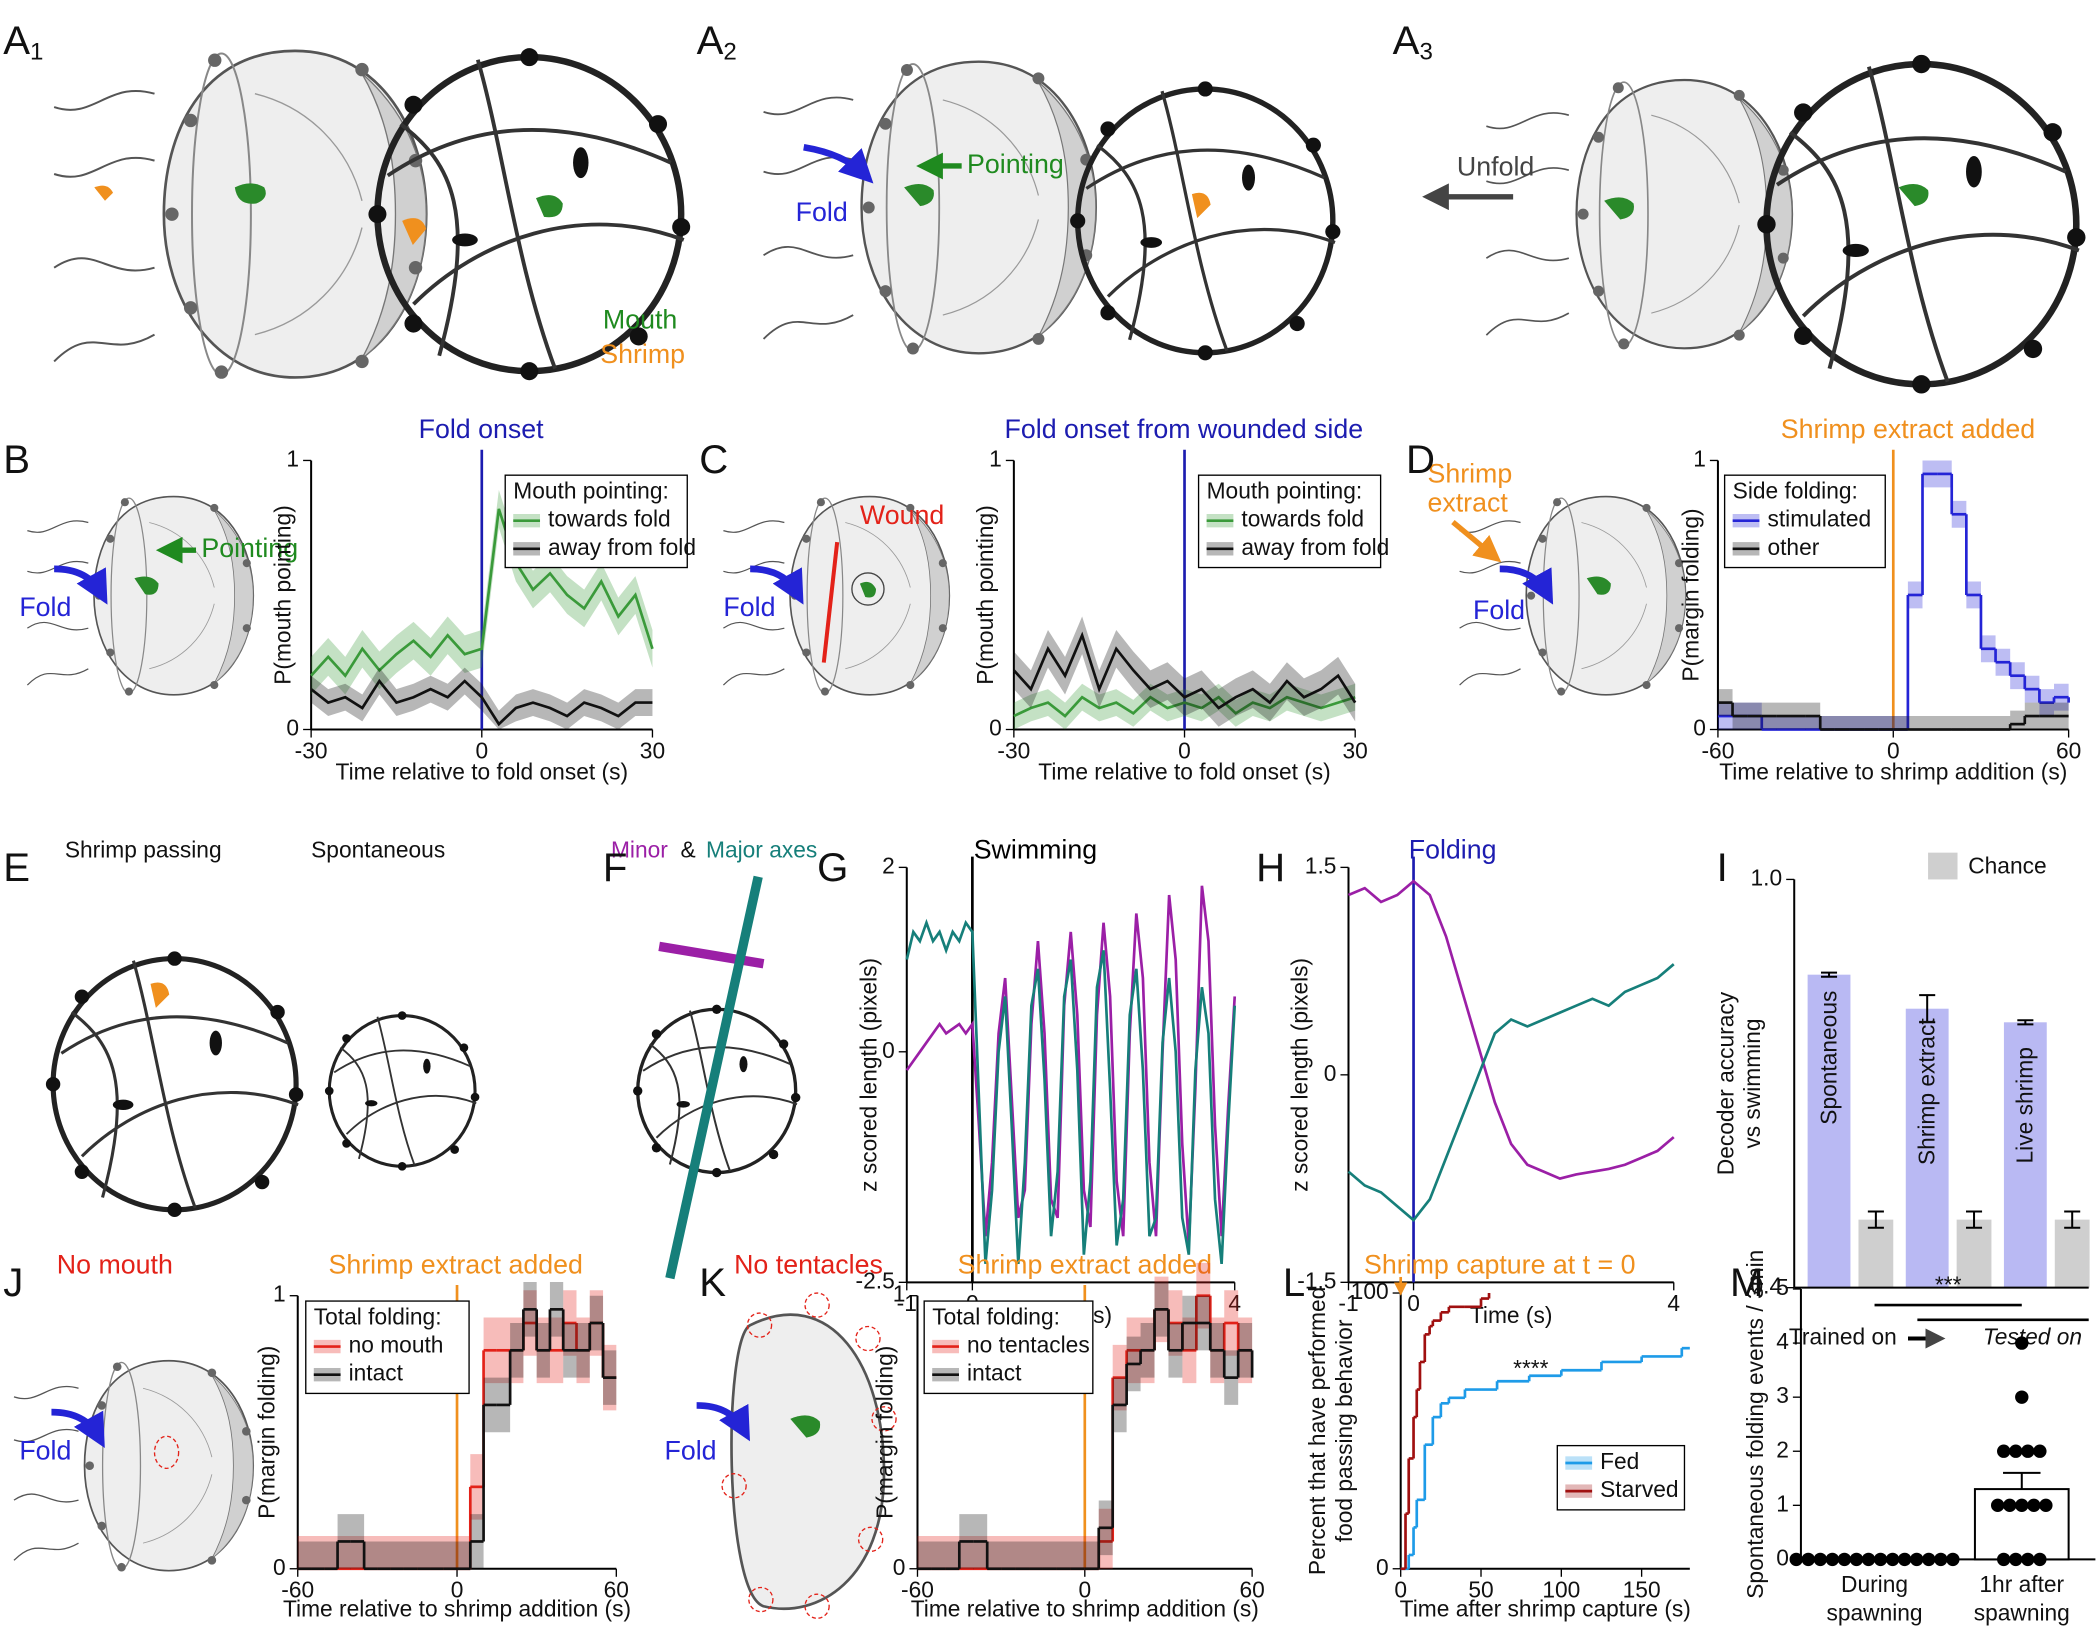 The image size is (2100, 1629). I want to click on label: Wound, so click(902, 515).